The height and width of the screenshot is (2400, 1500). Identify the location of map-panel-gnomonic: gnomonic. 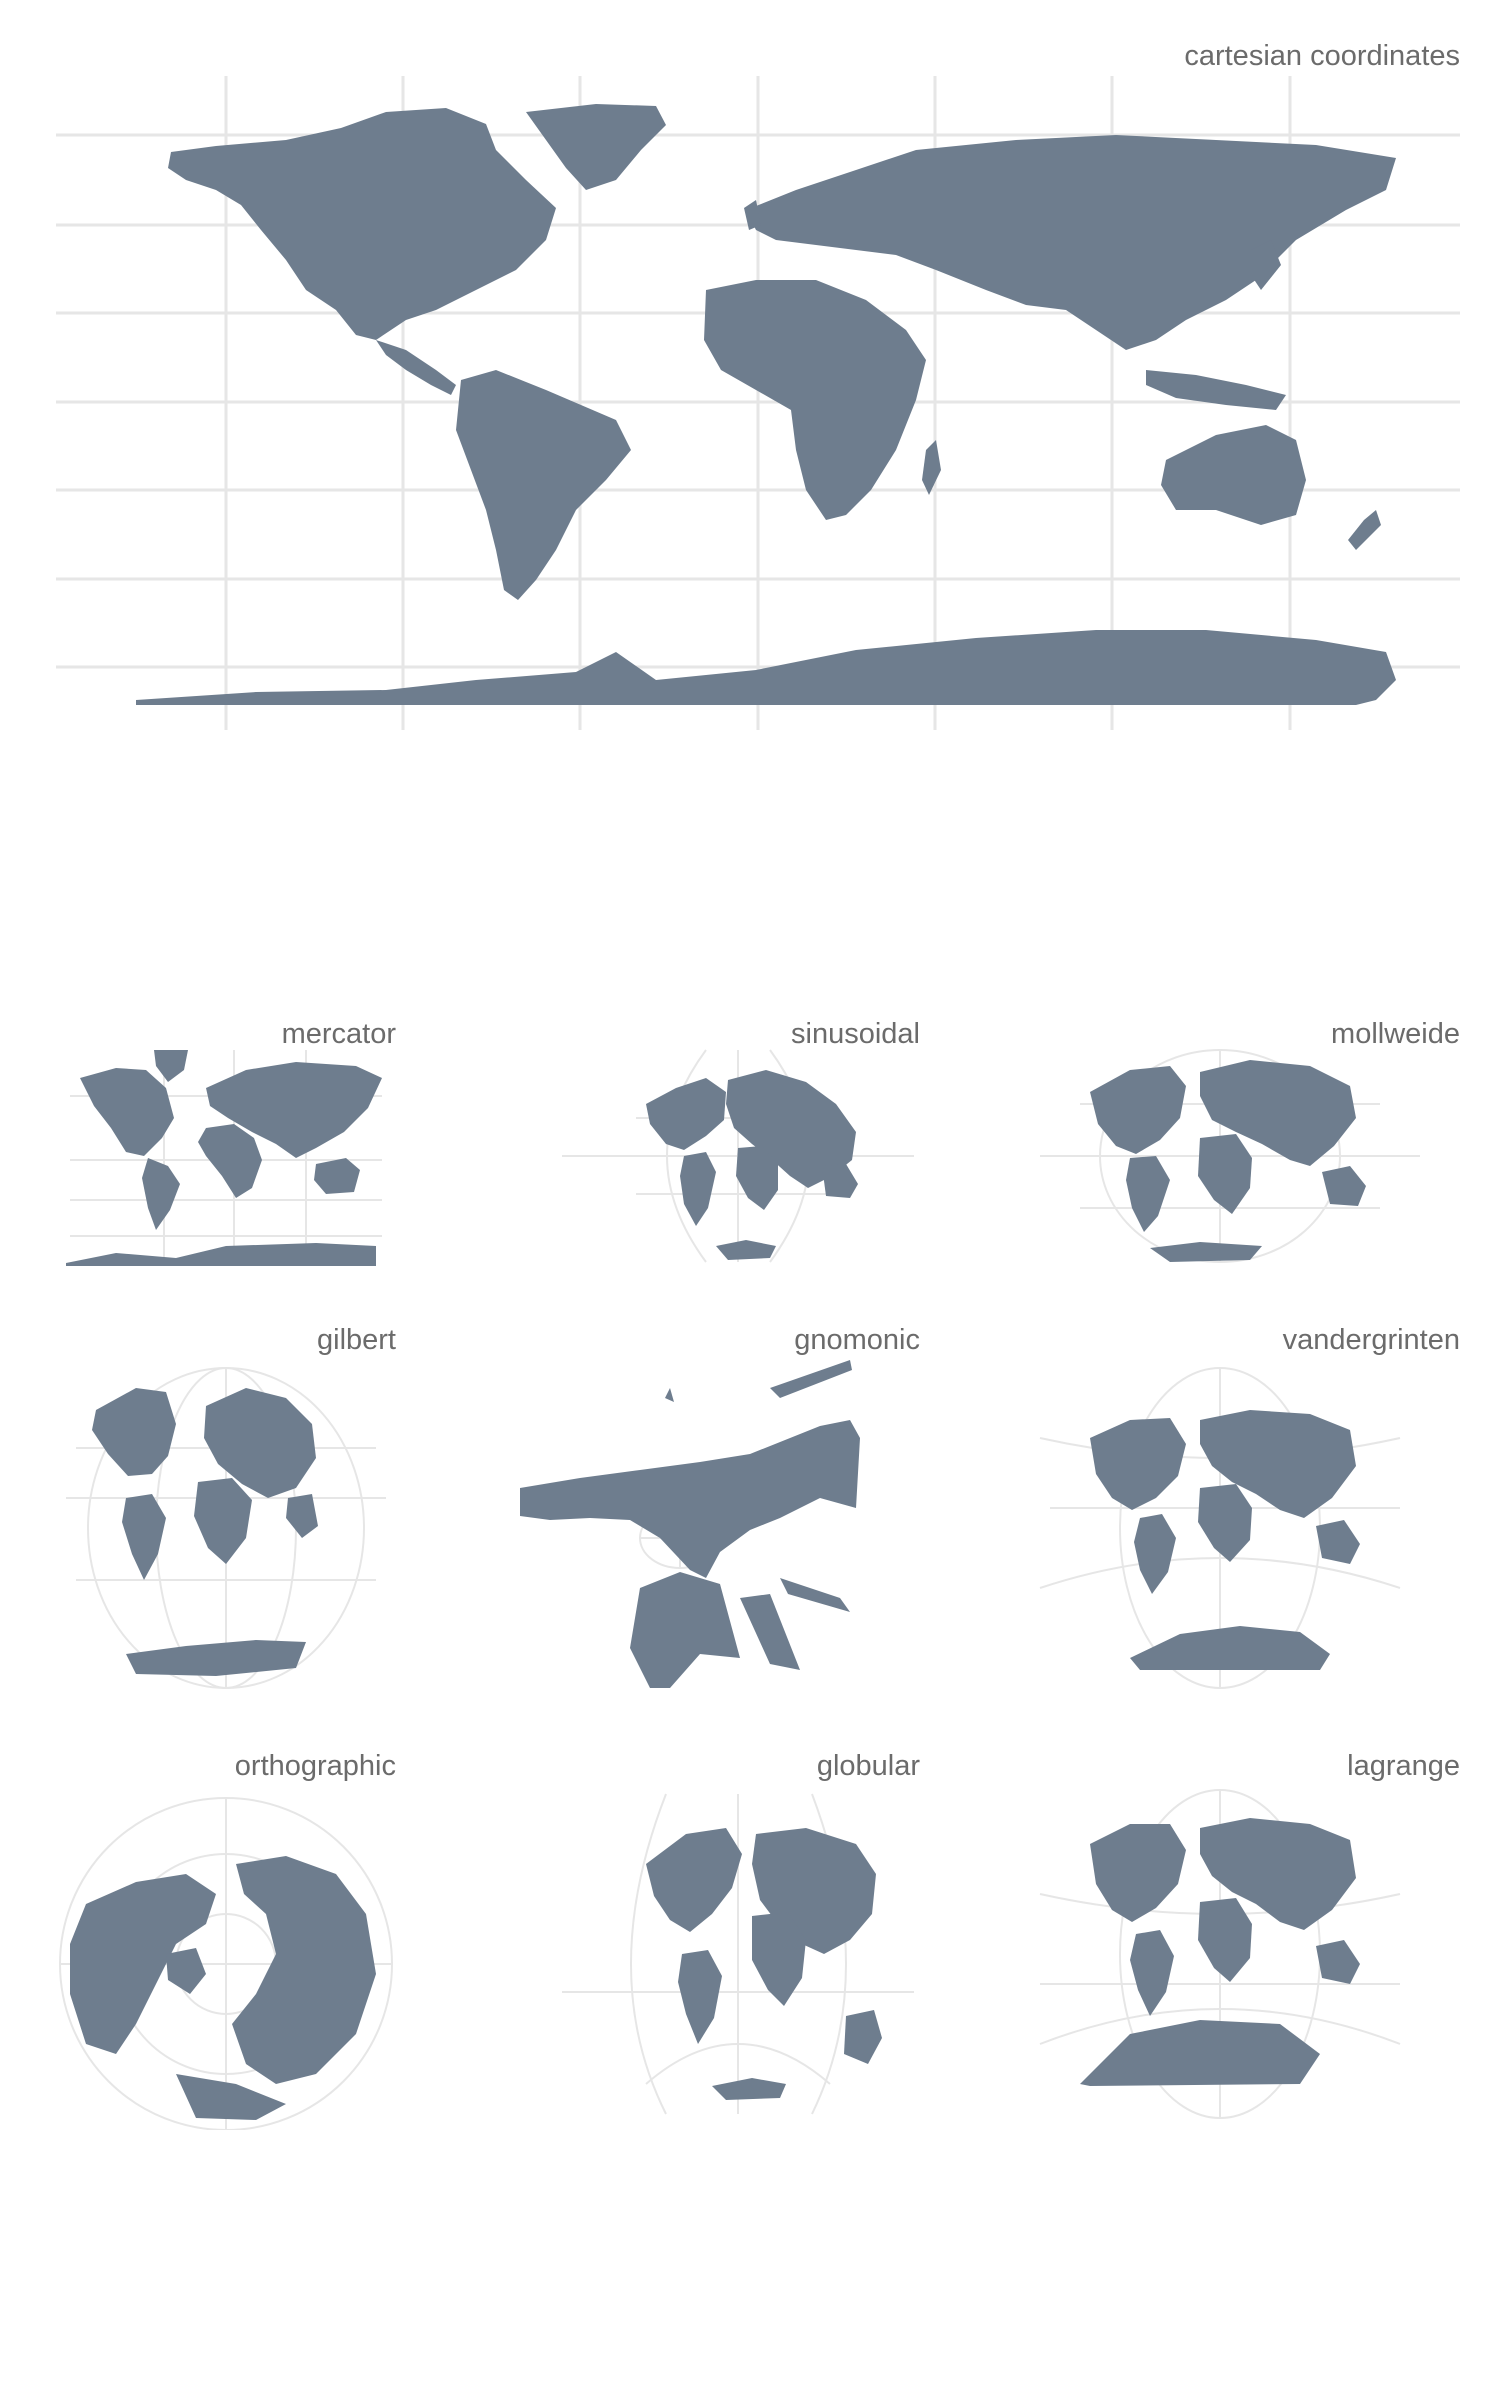
(720, 1514).